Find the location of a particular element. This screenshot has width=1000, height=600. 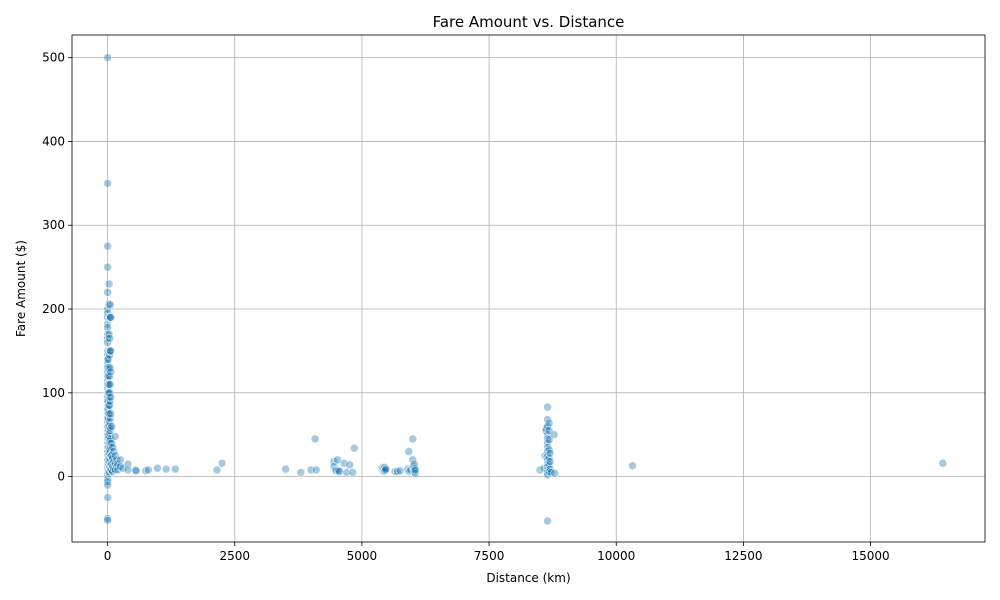

x-tick-label: 5000 is located at coordinates (362, 556).